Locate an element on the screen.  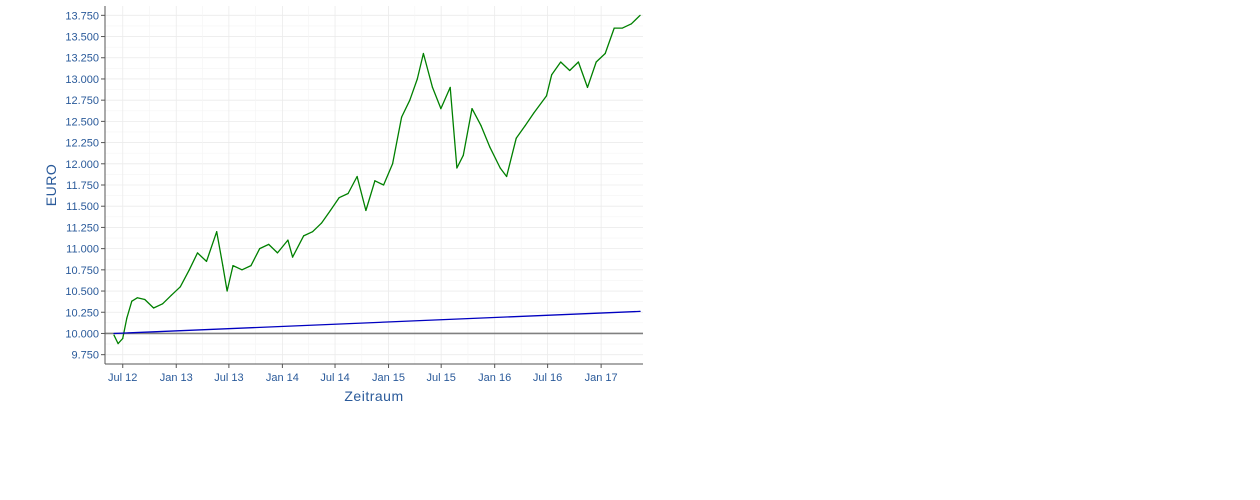
y-tick-label: 13.000 is located at coordinates (82, 80).